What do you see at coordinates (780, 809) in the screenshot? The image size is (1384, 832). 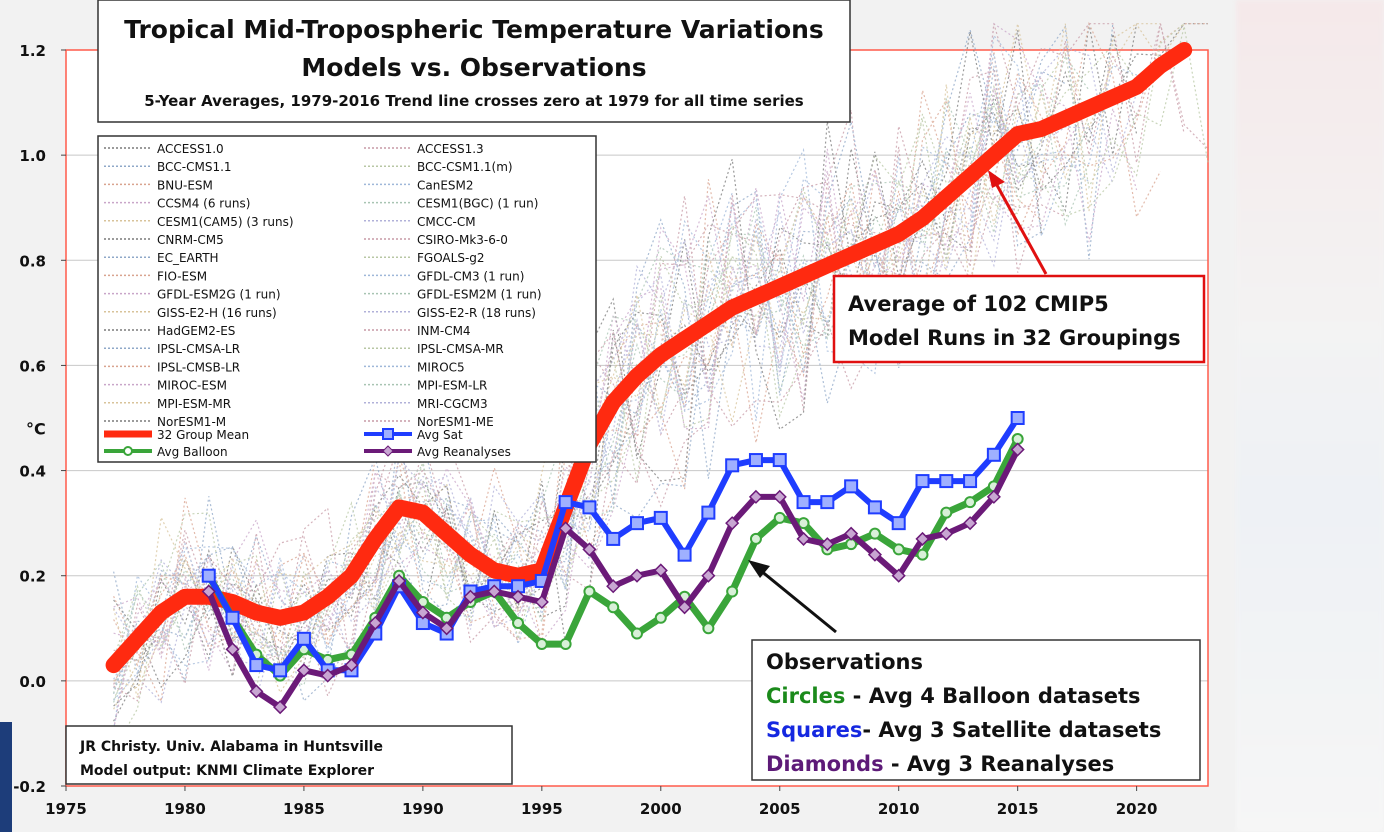 I see `x-tick-label: 2005` at bounding box center [780, 809].